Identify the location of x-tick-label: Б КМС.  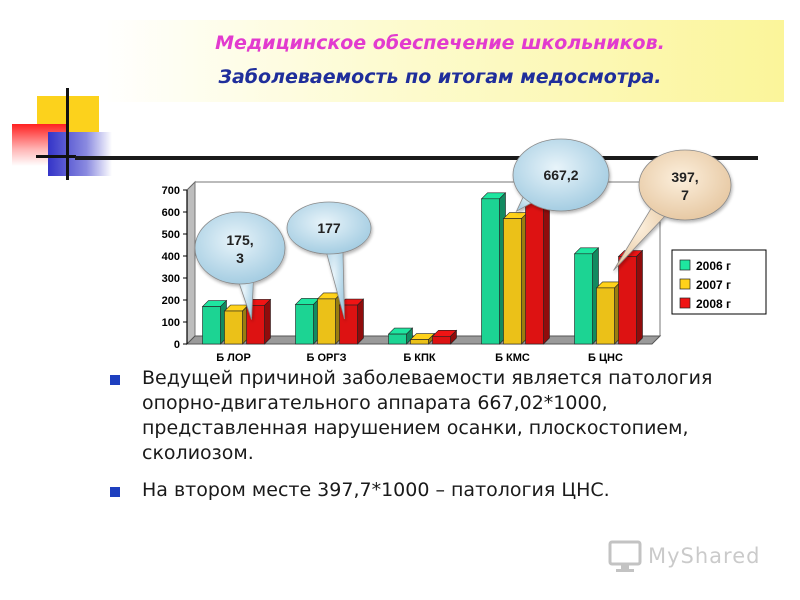
(512, 358).